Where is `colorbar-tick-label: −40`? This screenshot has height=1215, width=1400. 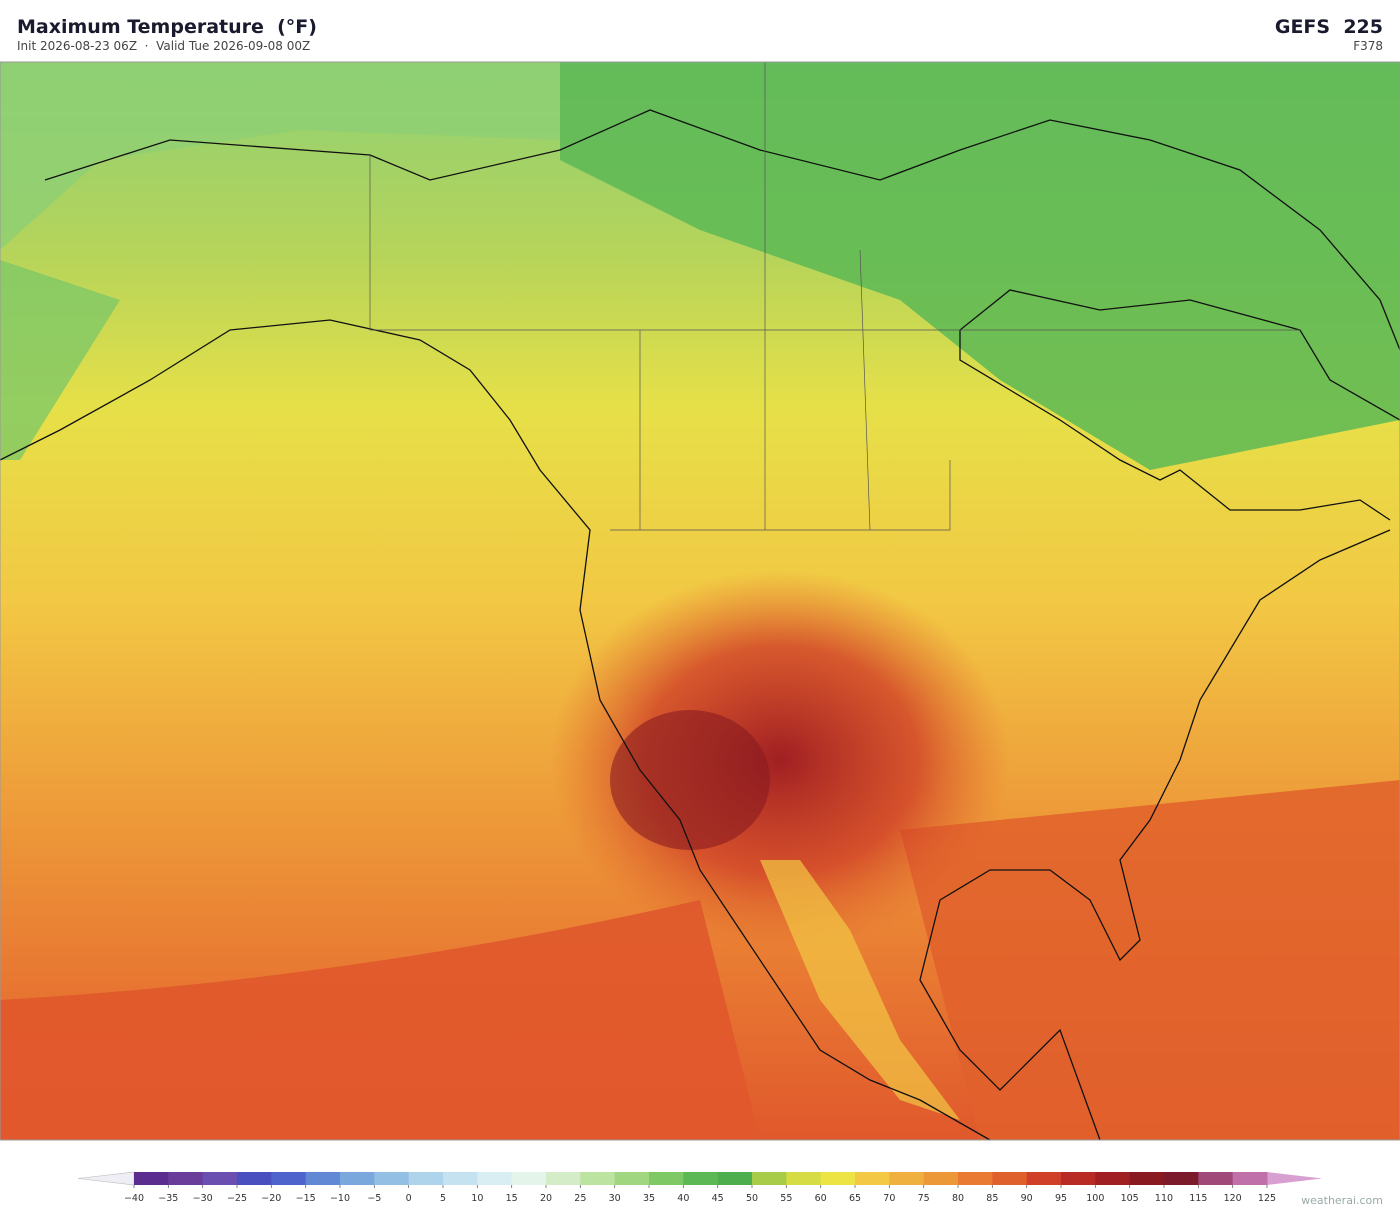 colorbar-tick-label: −40 is located at coordinates (134, 1198).